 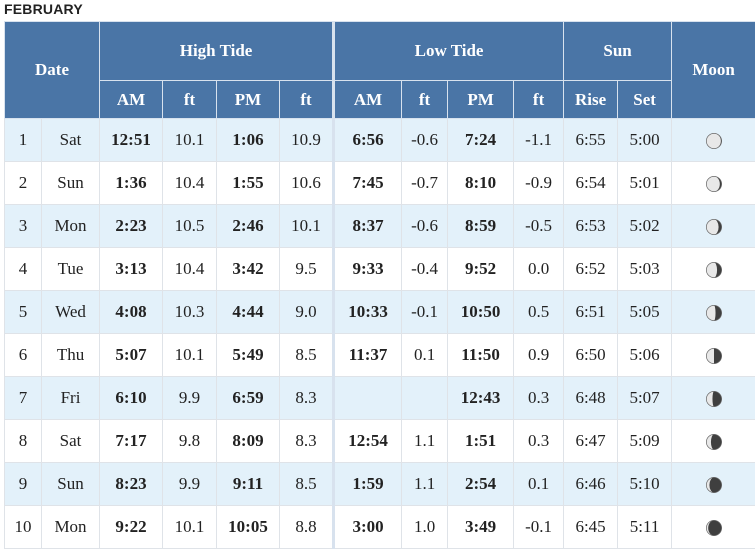 I want to click on low-pm-height-cell: 0.5, so click(x=539, y=312).